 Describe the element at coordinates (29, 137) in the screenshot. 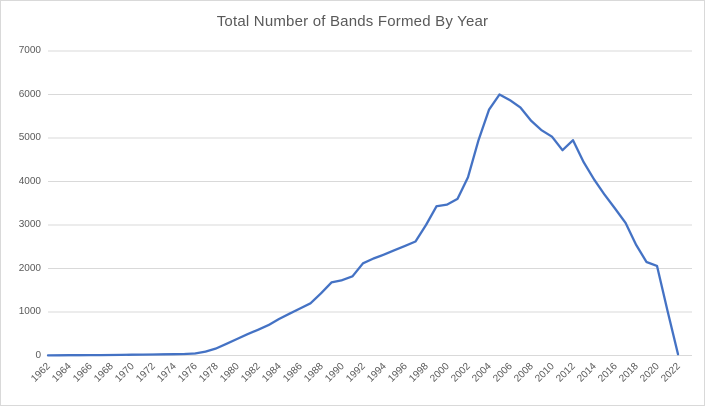

I see `y-tick-label: 5000` at that location.